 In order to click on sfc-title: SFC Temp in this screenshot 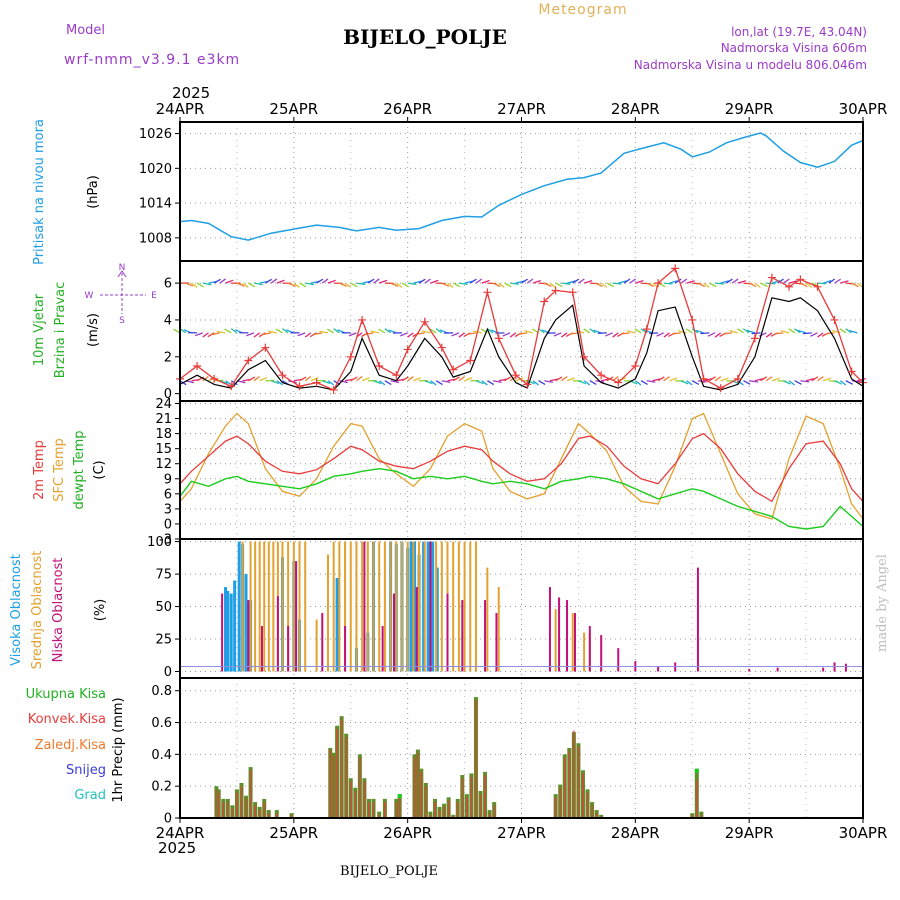, I will do `click(59, 470)`.